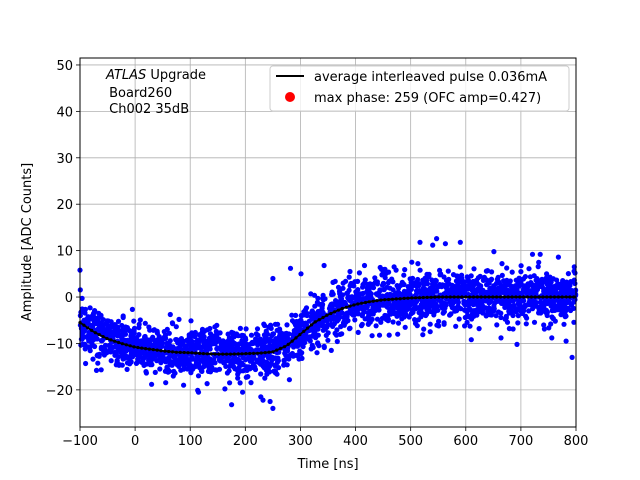  What do you see at coordinates (27, 242) in the screenshot?
I see `y-axis-label: Amplitude [ADC Counts]` at bounding box center [27, 242].